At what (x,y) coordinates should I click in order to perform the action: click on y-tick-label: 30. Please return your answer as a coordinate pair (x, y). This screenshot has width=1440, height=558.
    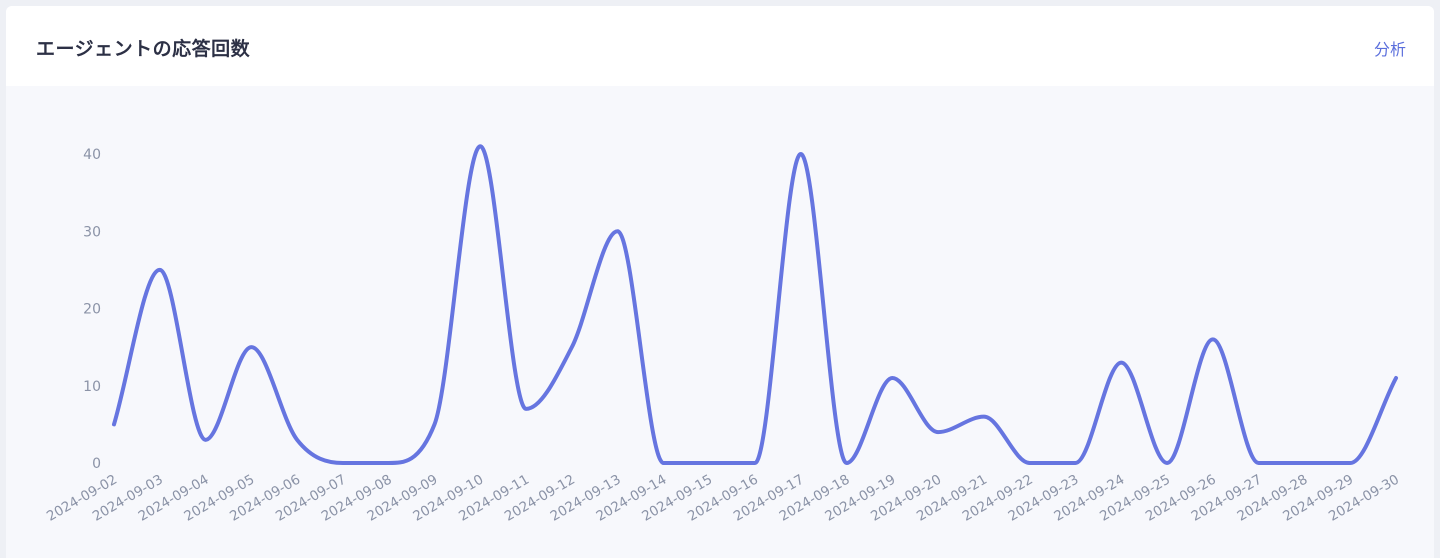
    Looking at the image, I should click on (92, 232).